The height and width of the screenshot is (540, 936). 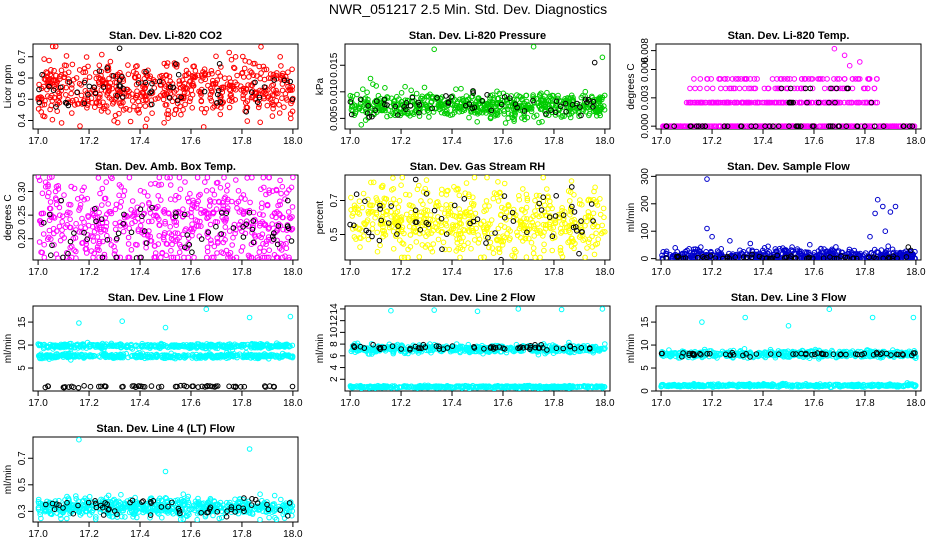 I want to click on panel-title: Stan. Dev. Amb. Box Temp., so click(x=165, y=167).